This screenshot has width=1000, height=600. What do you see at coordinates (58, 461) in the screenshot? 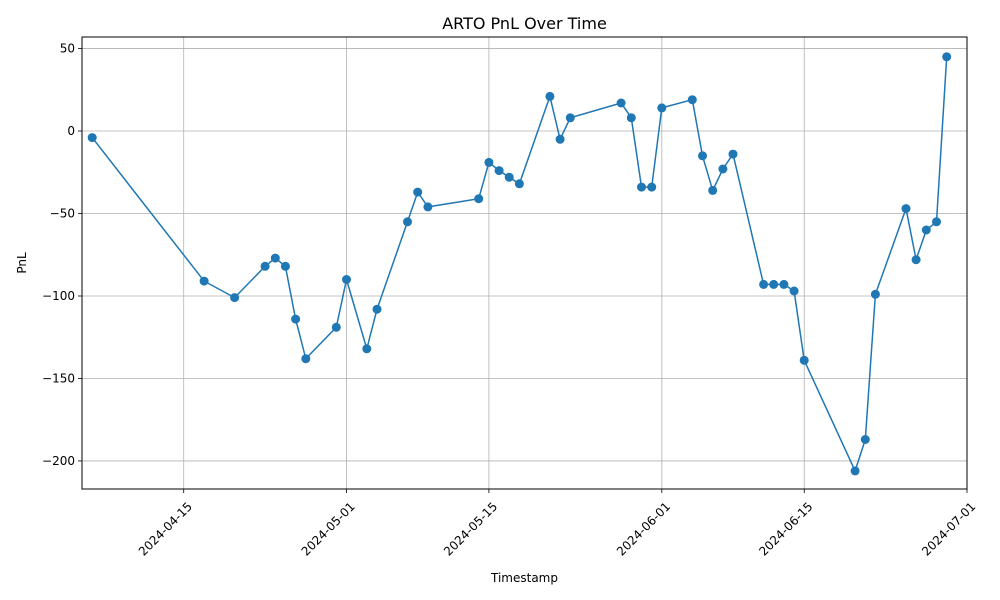
I see `y-tick-label: −200` at bounding box center [58, 461].